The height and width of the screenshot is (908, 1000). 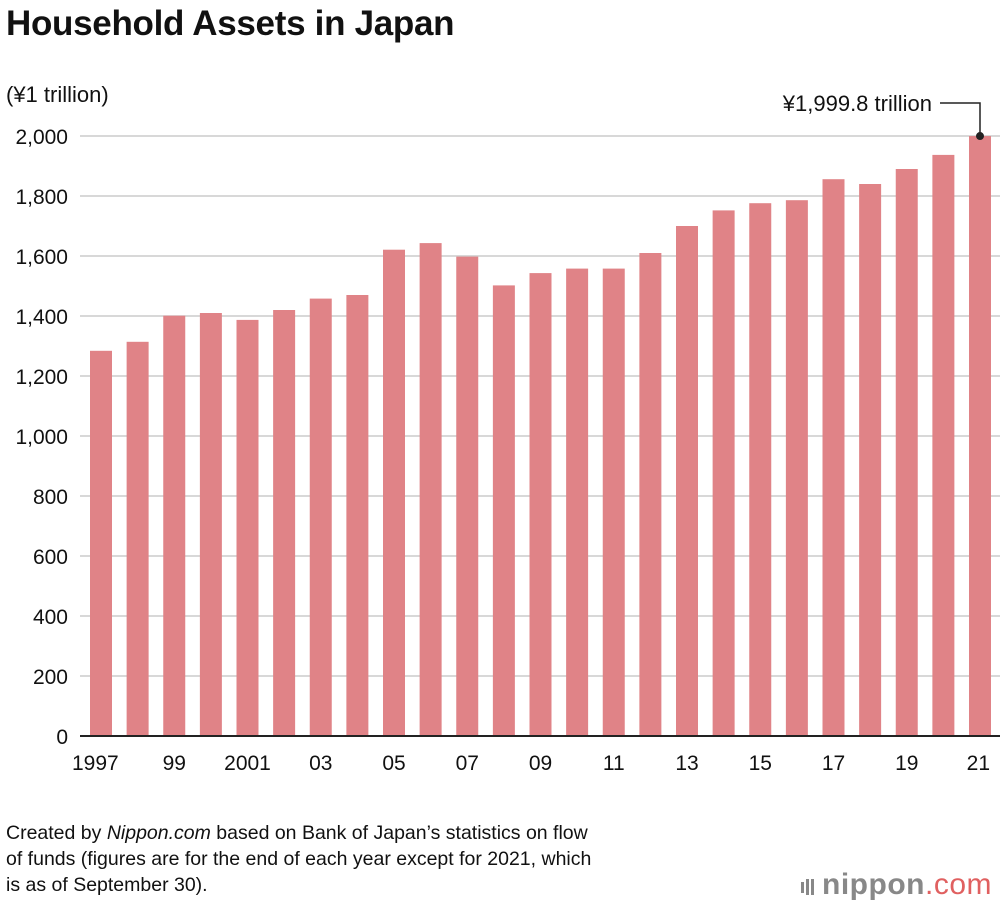 I want to click on y-tick-label: 2,000, so click(x=41, y=137).